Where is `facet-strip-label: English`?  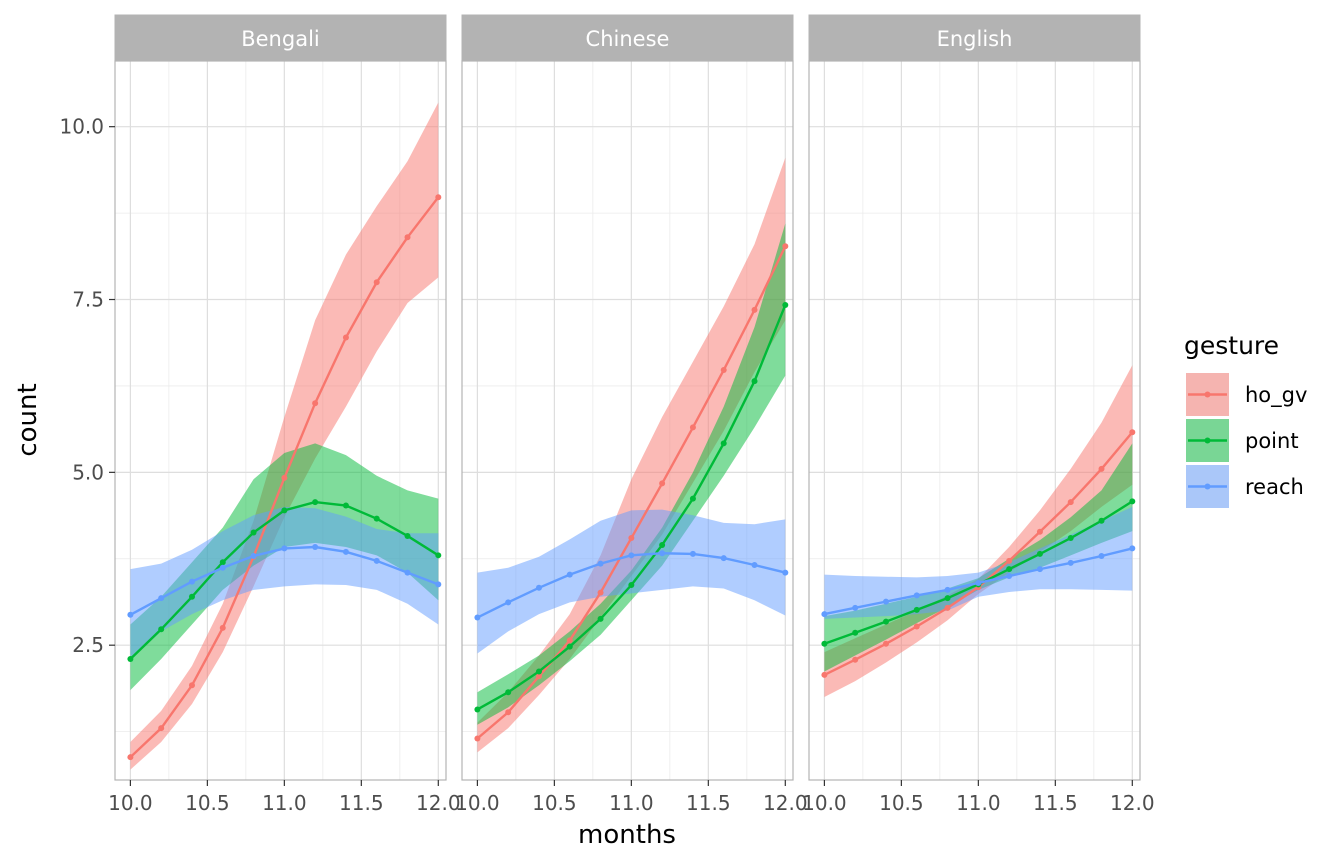 facet-strip-label: English is located at coordinates (975, 39).